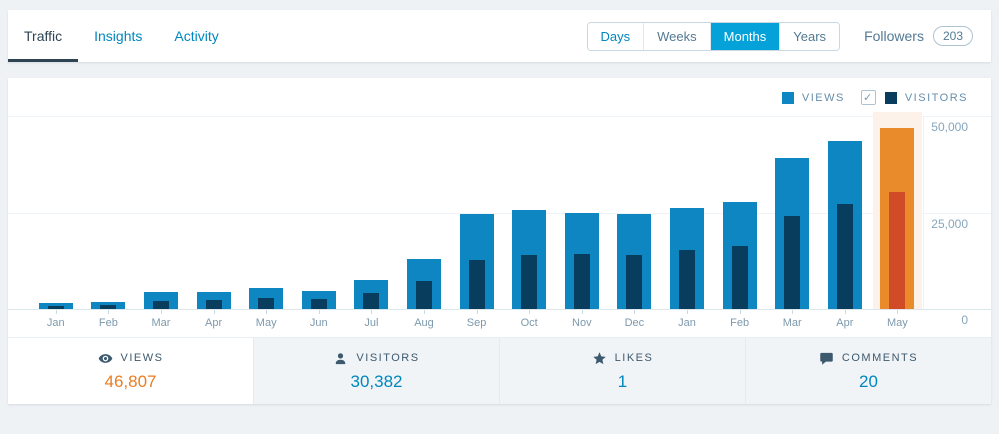 This screenshot has width=999, height=434. What do you see at coordinates (118, 36) in the screenshot?
I see `tab-insights: Insights` at bounding box center [118, 36].